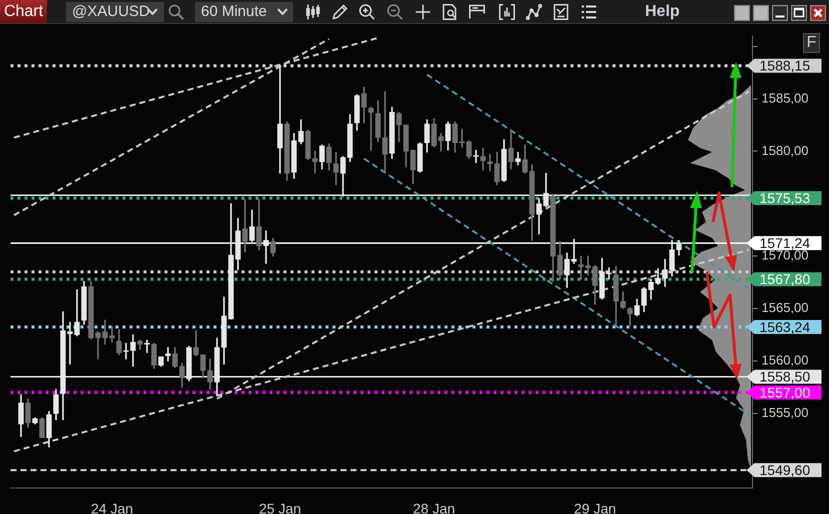 The image size is (829, 514). I want to click on y-tick-label: 1585,00, so click(785, 98).